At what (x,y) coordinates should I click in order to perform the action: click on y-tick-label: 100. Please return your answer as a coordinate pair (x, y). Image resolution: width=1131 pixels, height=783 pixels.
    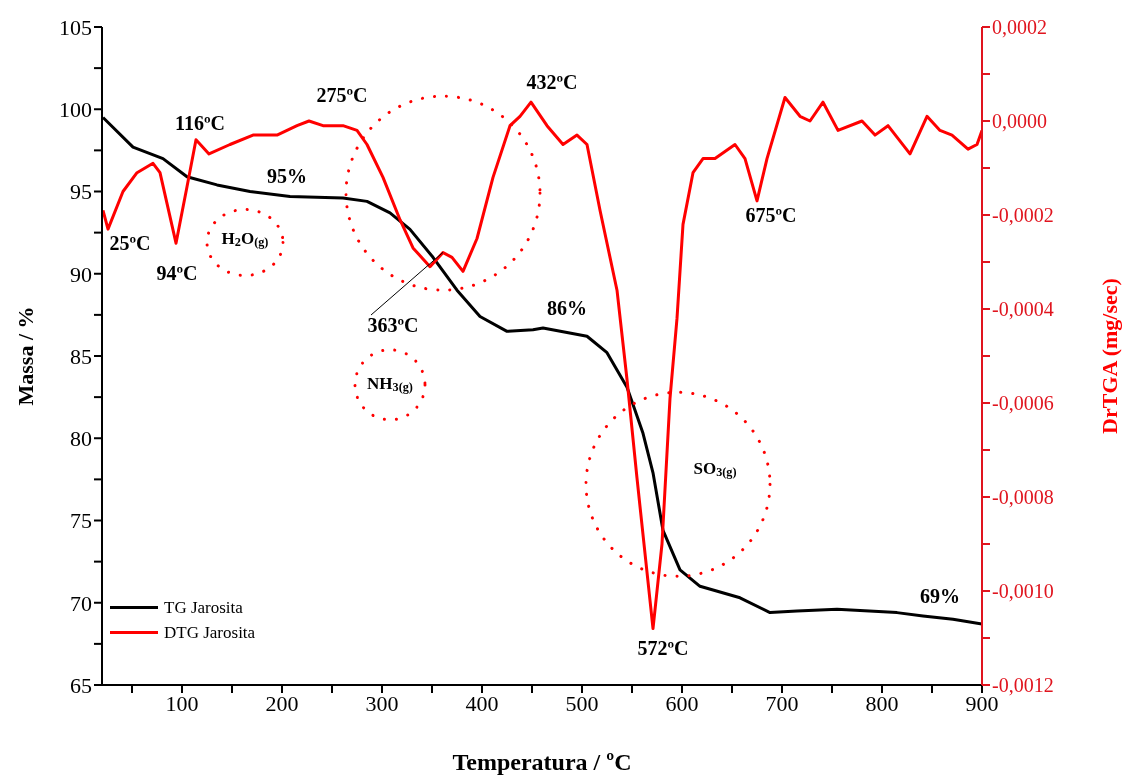
    Looking at the image, I should click on (75, 110).